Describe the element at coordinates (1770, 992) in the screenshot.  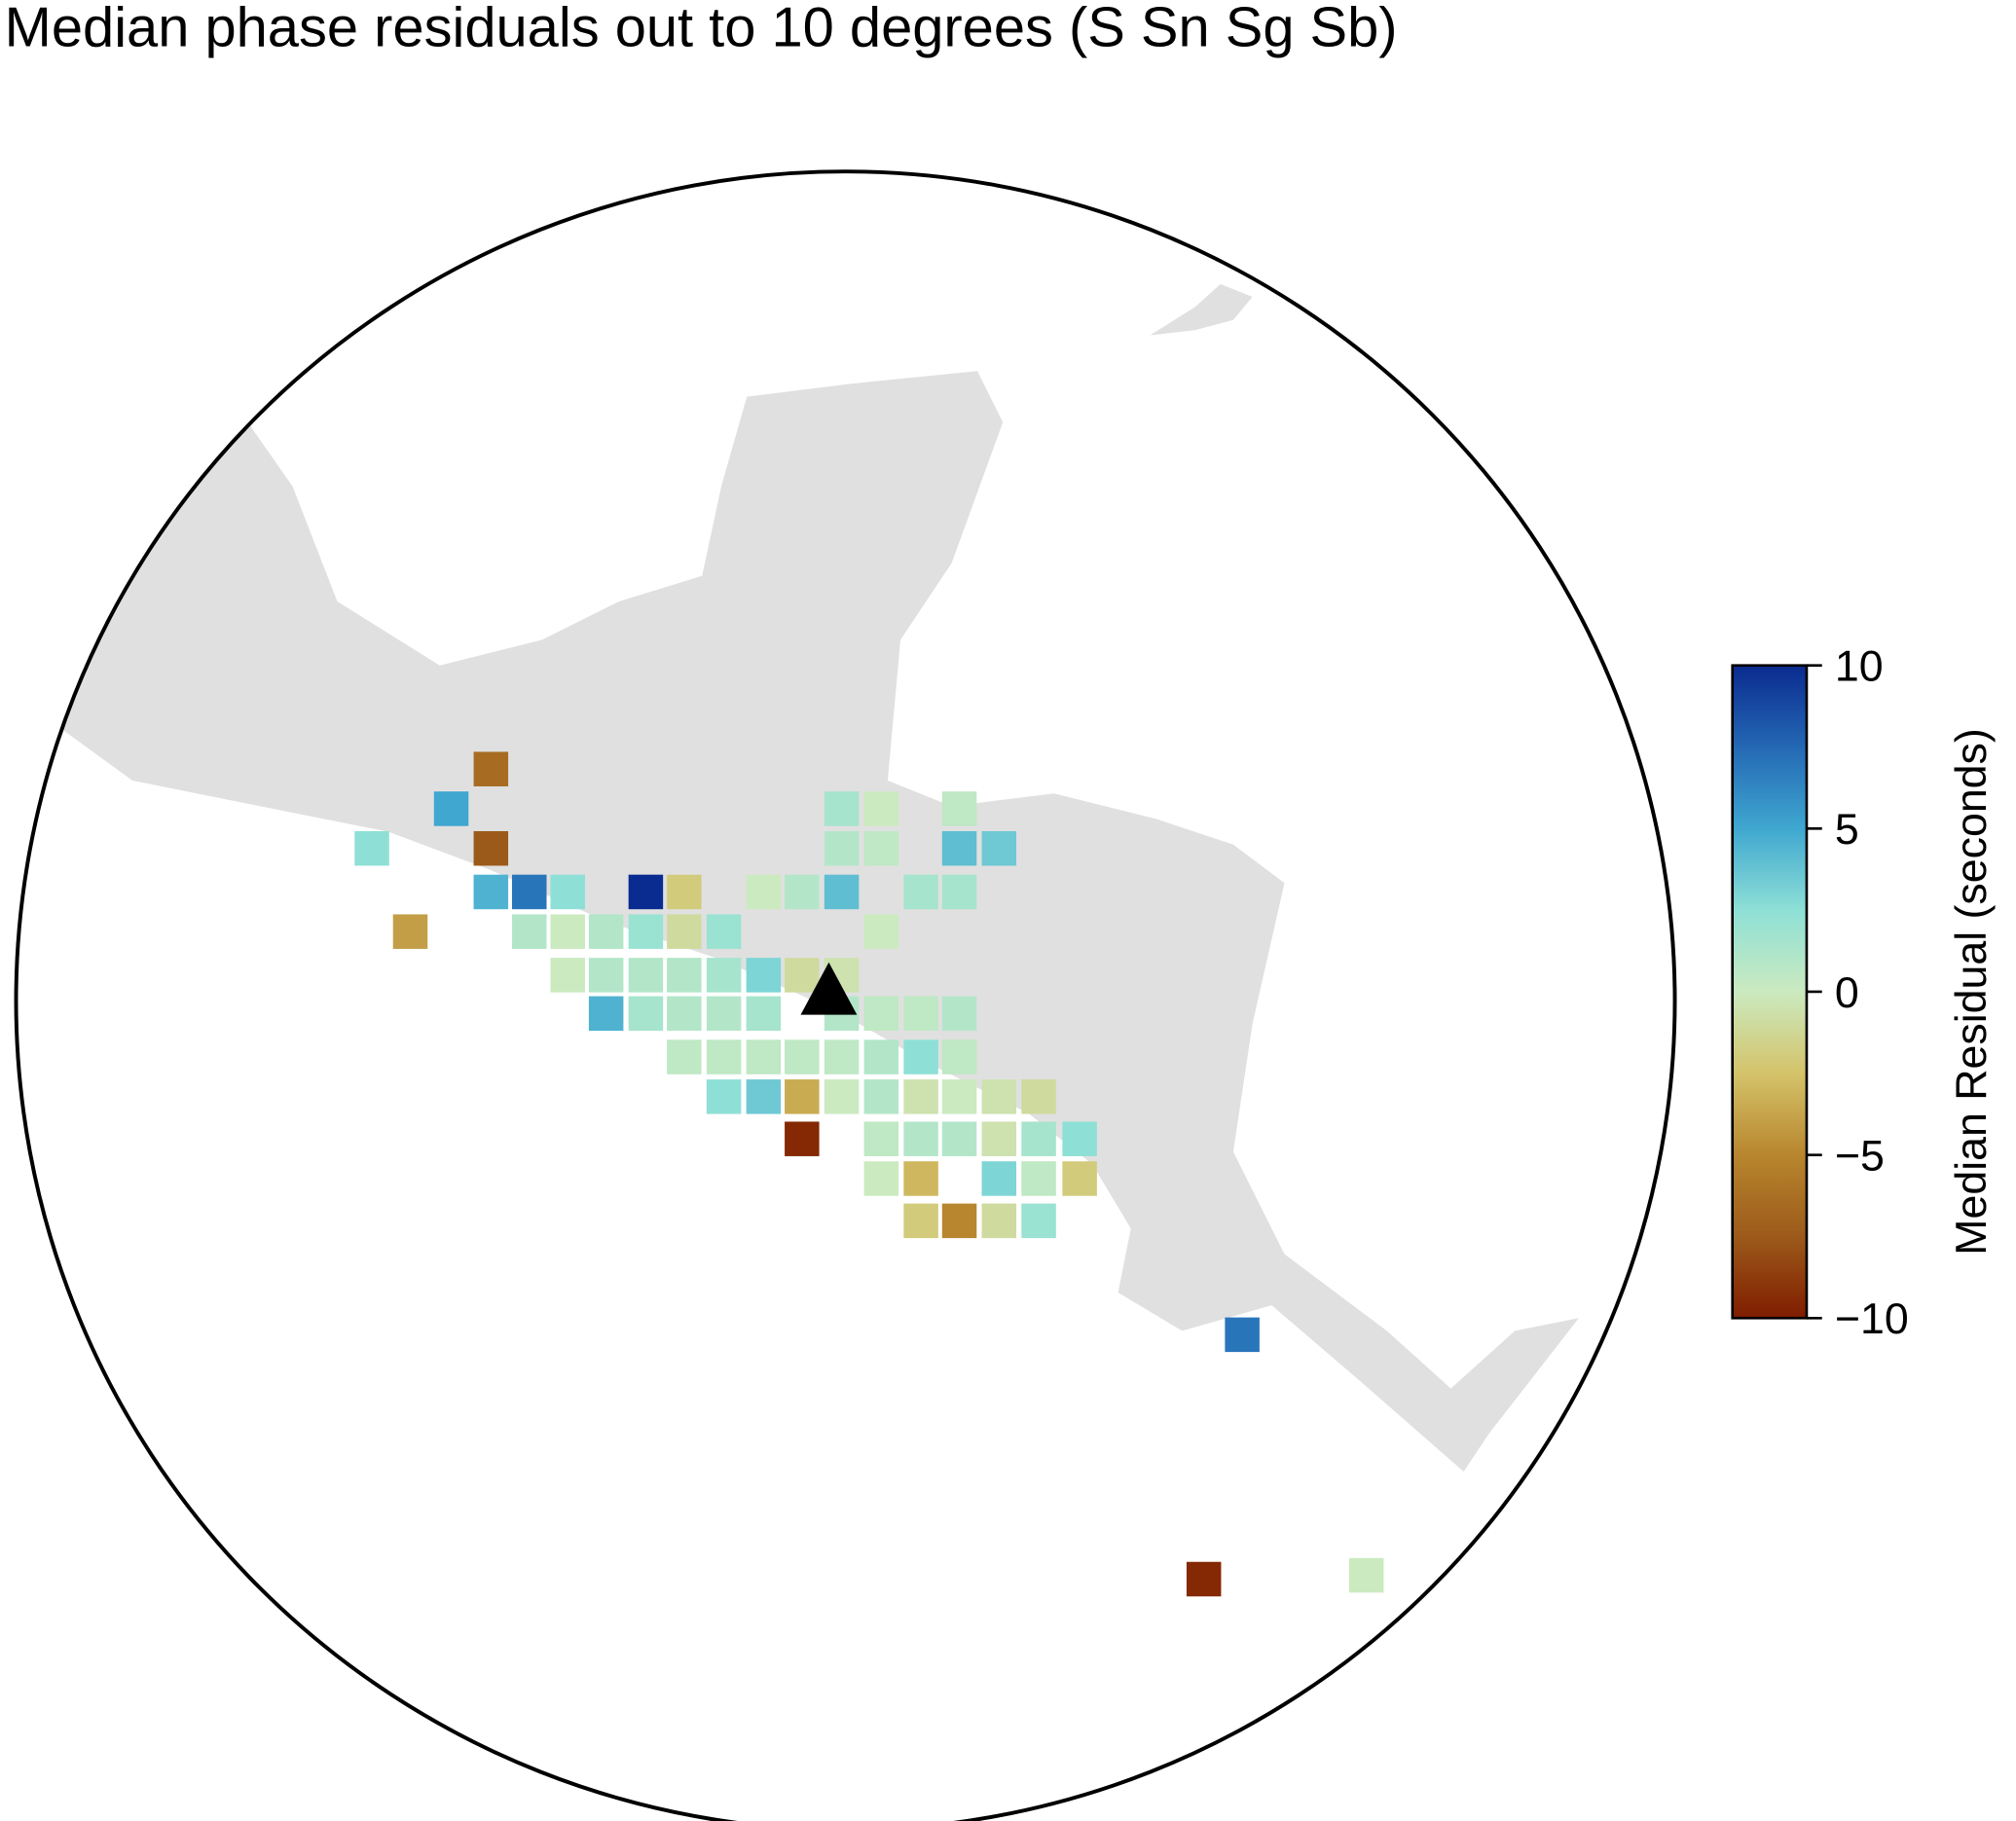
I see `colorbar` at that location.